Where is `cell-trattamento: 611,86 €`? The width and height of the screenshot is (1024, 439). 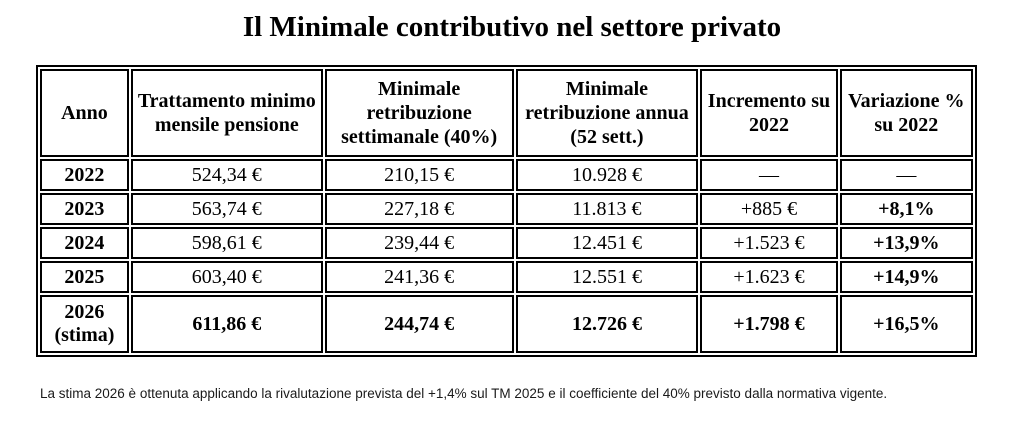 cell-trattamento: 611,86 € is located at coordinates (226, 324).